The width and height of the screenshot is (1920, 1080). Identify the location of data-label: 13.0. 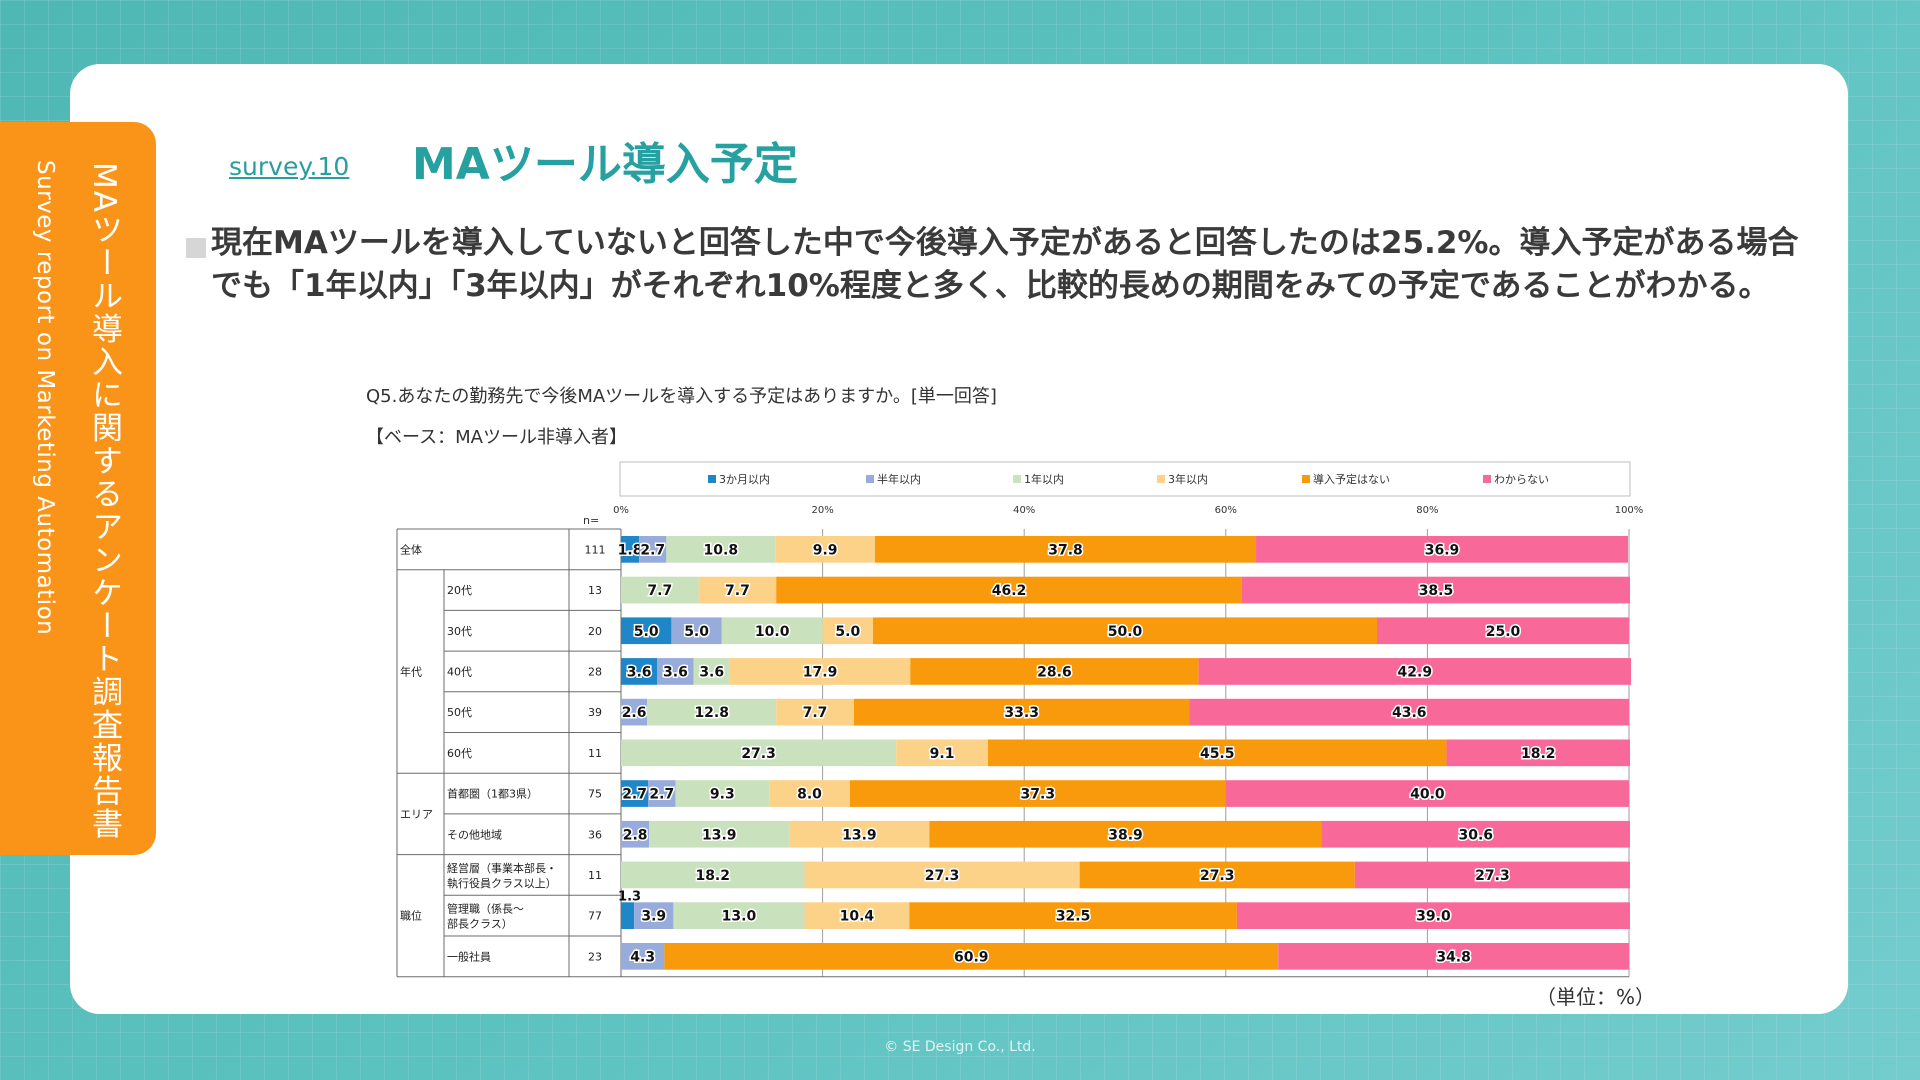
(739, 917).